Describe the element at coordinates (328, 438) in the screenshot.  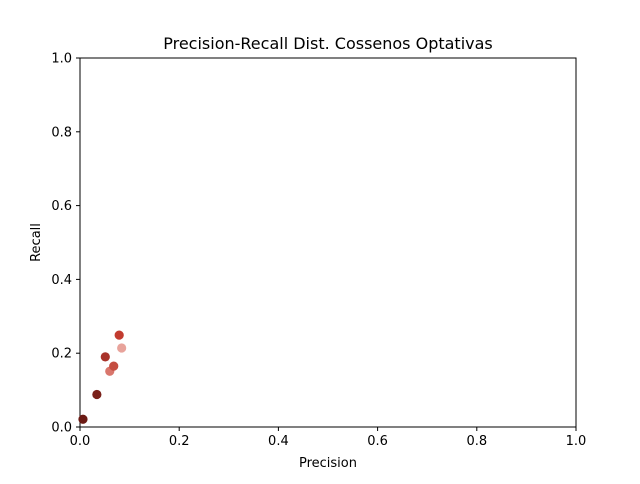
I see `x-axis-ticks: 0.0 0.2 0.4 0.6 0.8 1.0` at that location.